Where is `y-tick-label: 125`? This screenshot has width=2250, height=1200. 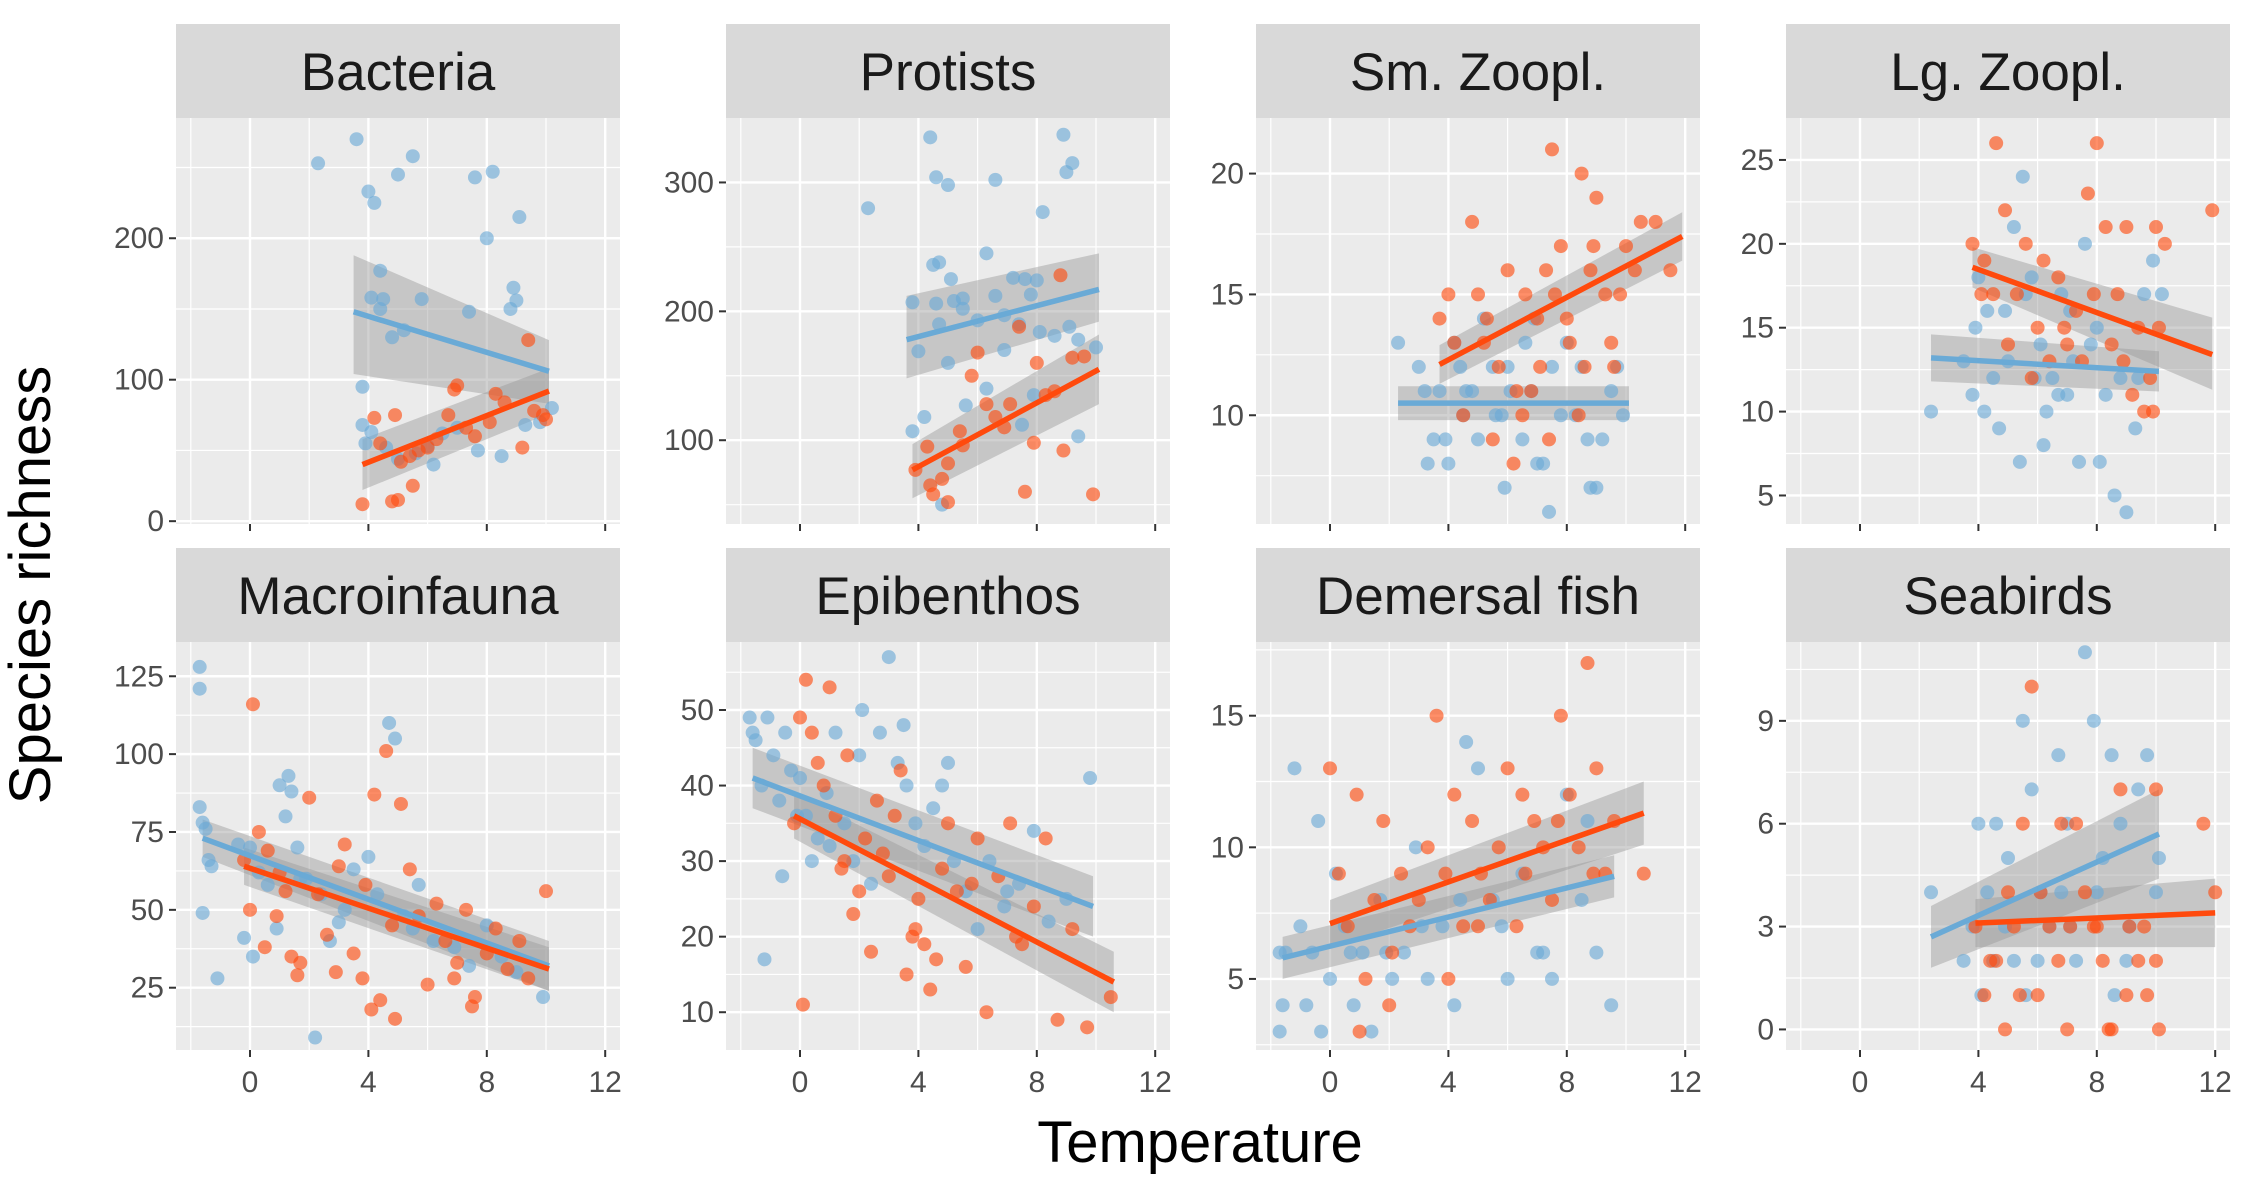 y-tick-label: 125 is located at coordinates (139, 676).